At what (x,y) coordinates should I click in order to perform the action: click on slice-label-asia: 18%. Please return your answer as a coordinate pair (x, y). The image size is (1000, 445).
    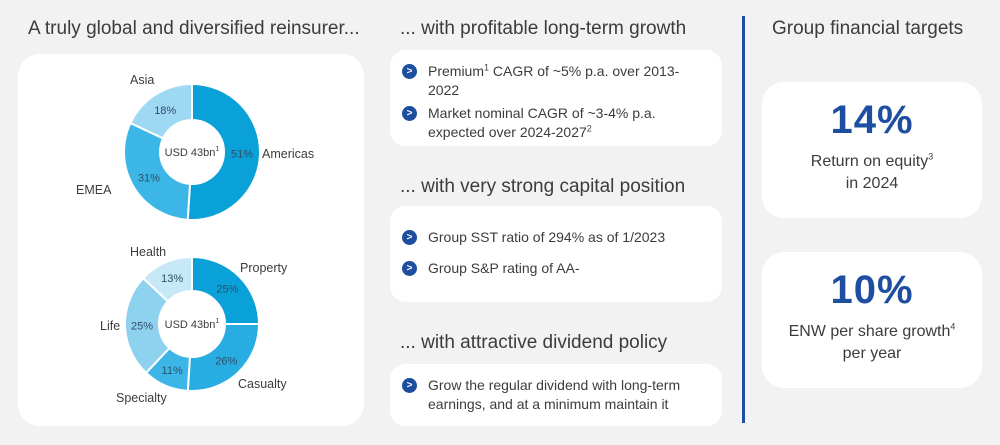
    Looking at the image, I should click on (165, 111).